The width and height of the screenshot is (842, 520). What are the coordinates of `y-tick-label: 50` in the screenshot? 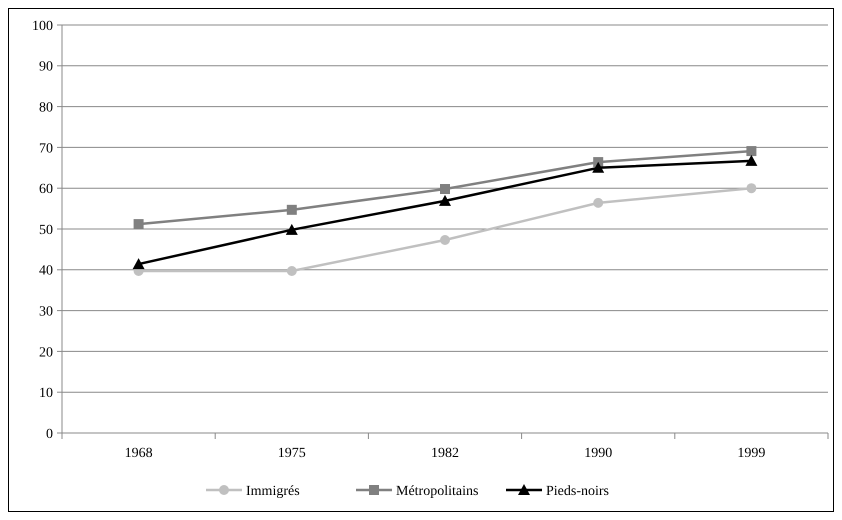 It's located at (46, 230).